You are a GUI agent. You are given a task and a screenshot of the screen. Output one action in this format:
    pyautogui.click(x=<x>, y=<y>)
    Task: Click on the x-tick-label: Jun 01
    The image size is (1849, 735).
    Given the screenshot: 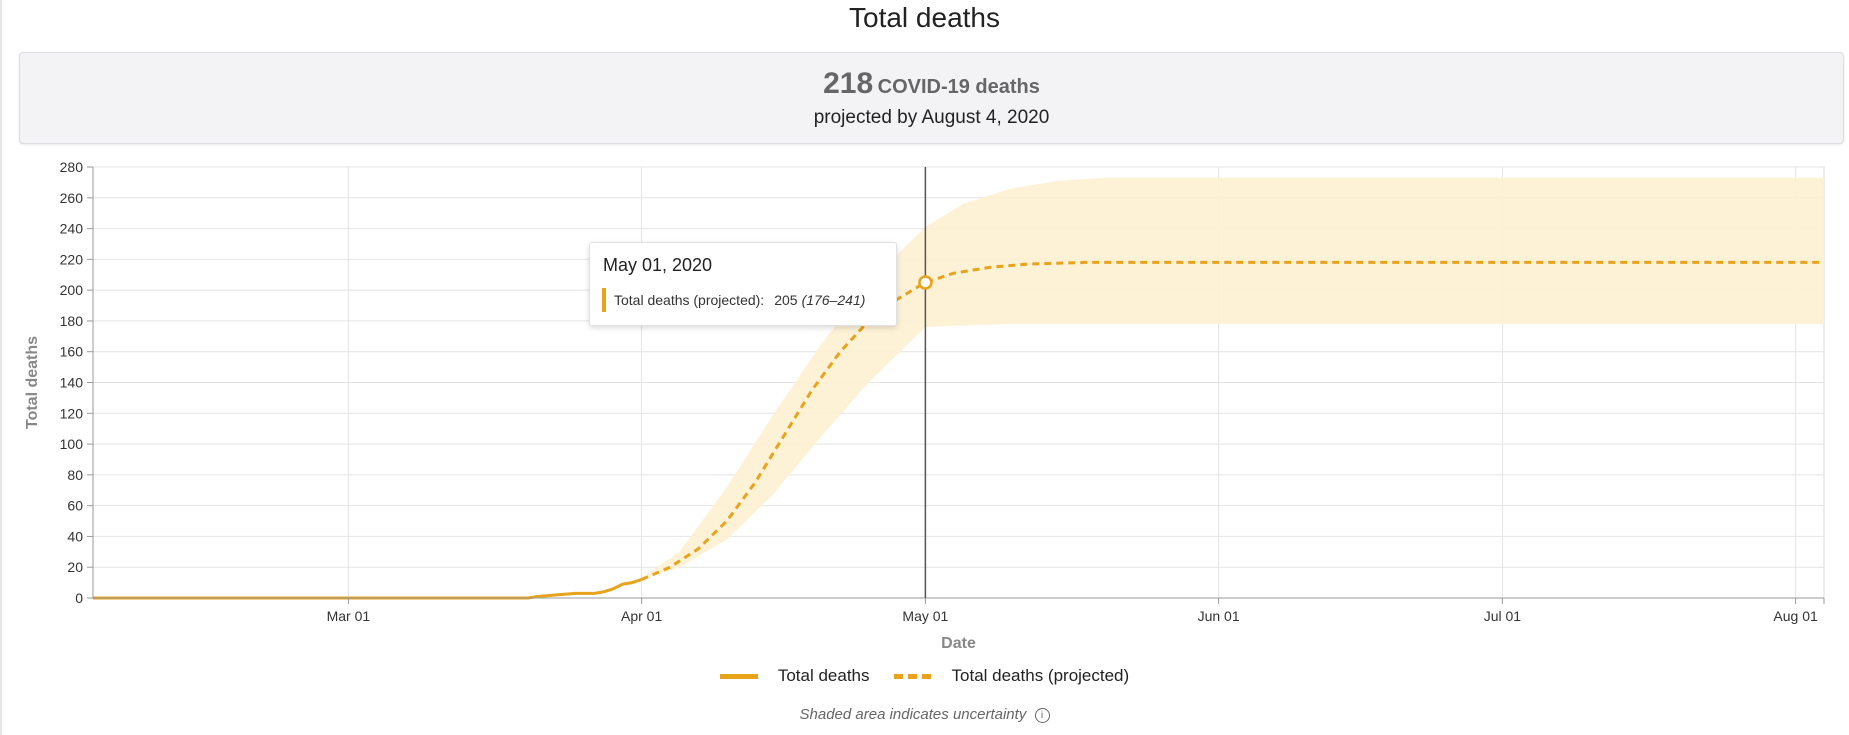 What is the action you would take?
    pyautogui.click(x=1219, y=616)
    